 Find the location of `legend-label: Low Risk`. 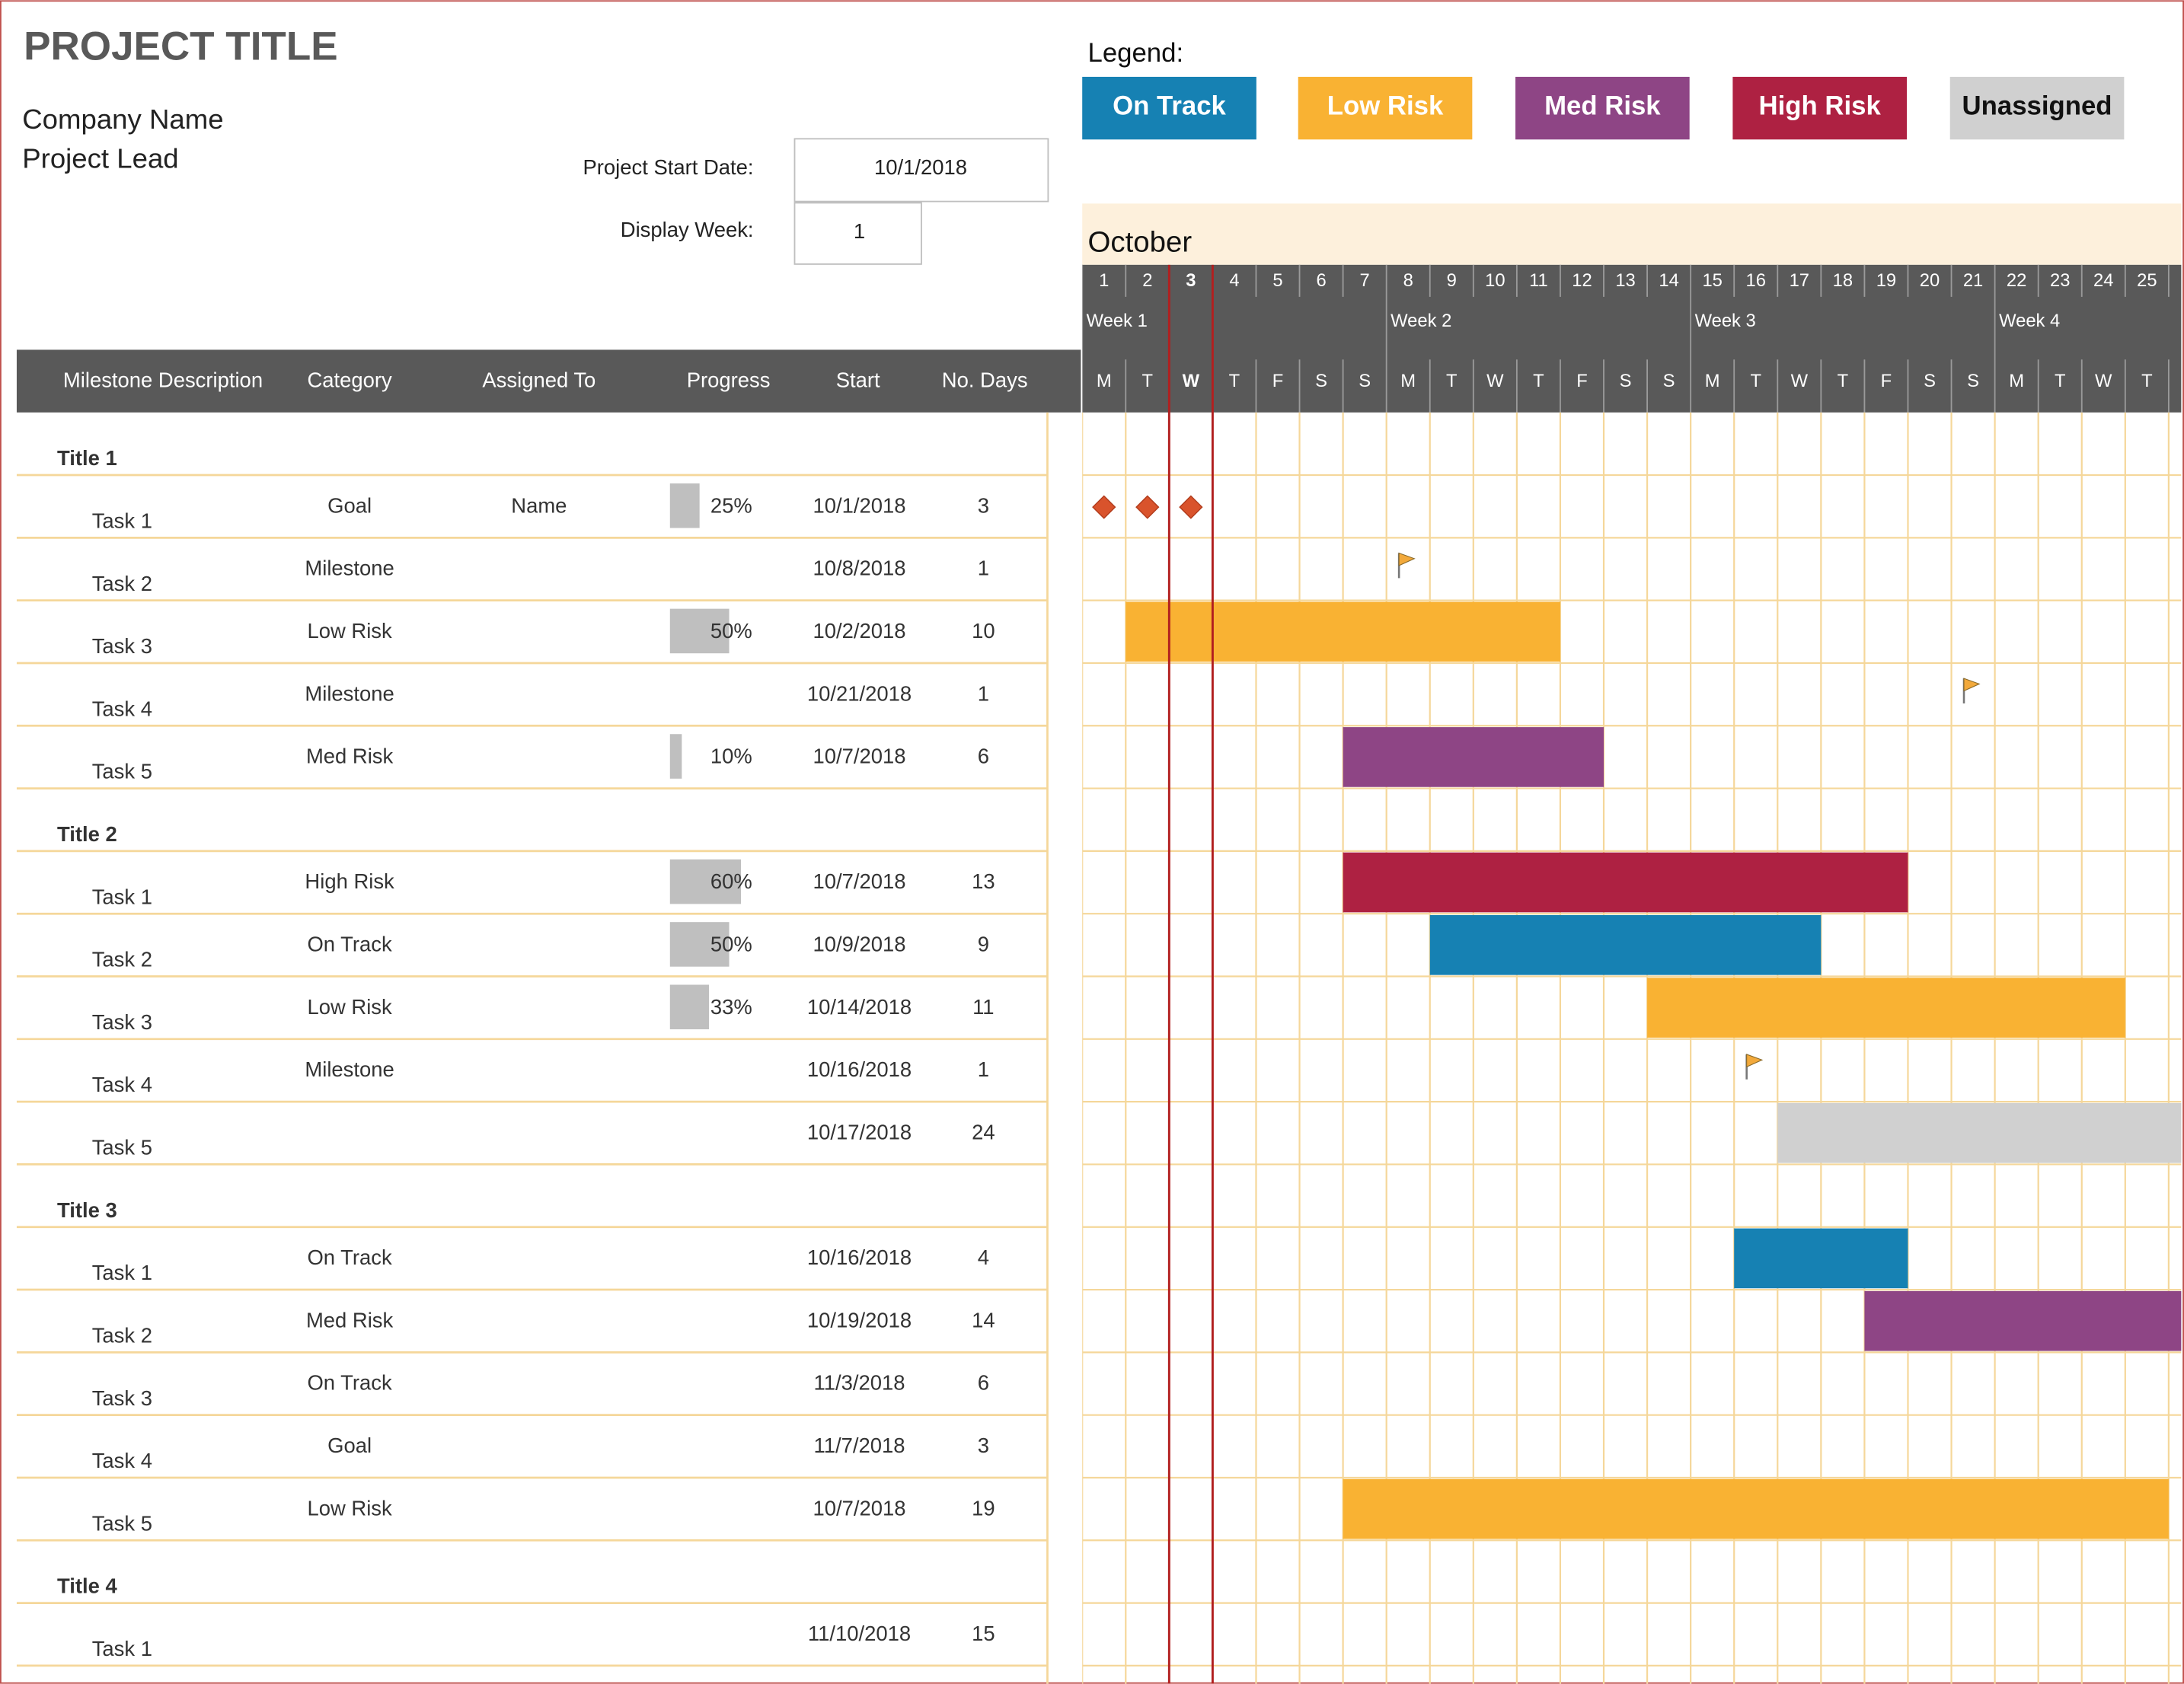

legend-label: Low Risk is located at coordinates (1385, 105).